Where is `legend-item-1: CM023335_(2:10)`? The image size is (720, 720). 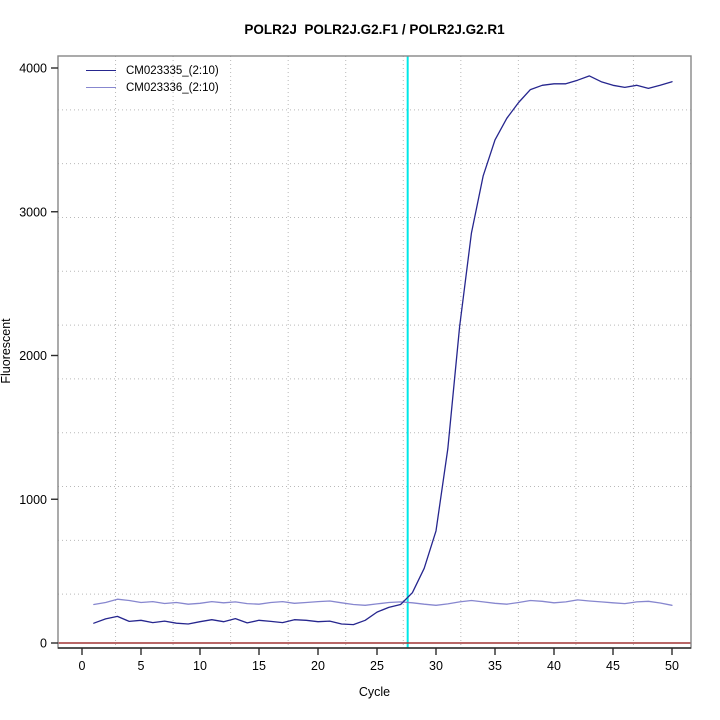
legend-item-1: CM023335_(2:10) is located at coordinates (152, 70).